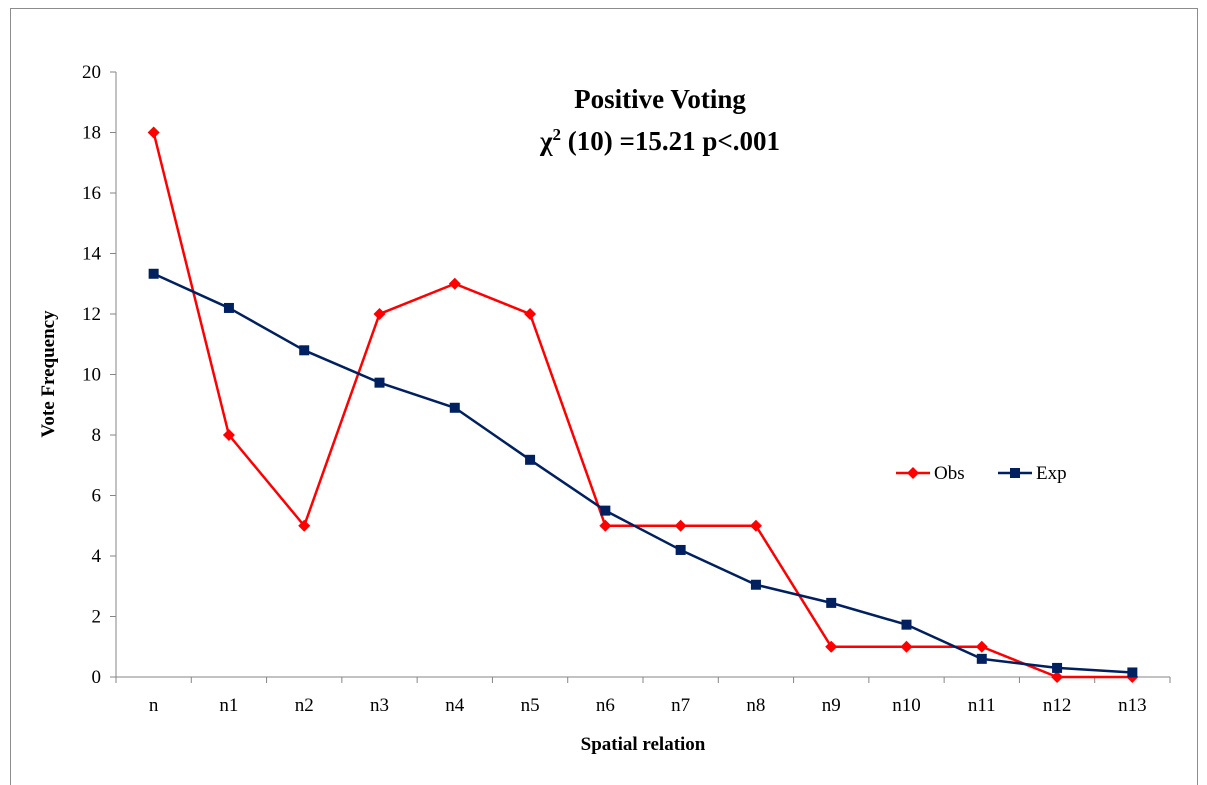 The image size is (1207, 785). Describe the element at coordinates (455, 705) in the screenshot. I see `x-tick-label: n4` at that location.